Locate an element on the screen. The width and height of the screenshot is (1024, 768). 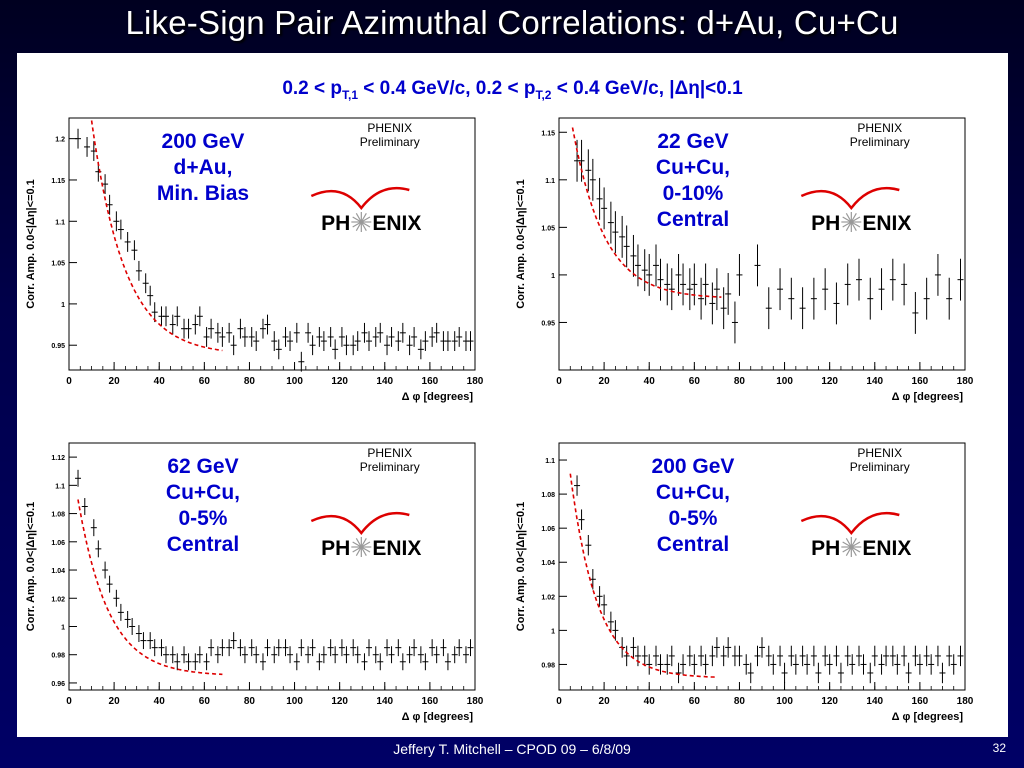
y-tick-label: 1.02 is located at coordinates (58, 599).